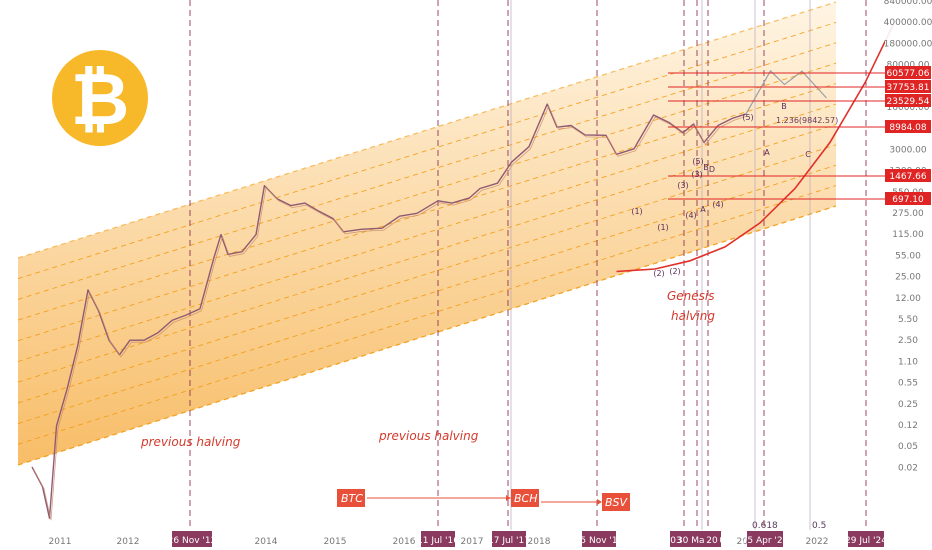  I want to click on date-pill-label-3: 05 Nov '18, so click(599, 541).